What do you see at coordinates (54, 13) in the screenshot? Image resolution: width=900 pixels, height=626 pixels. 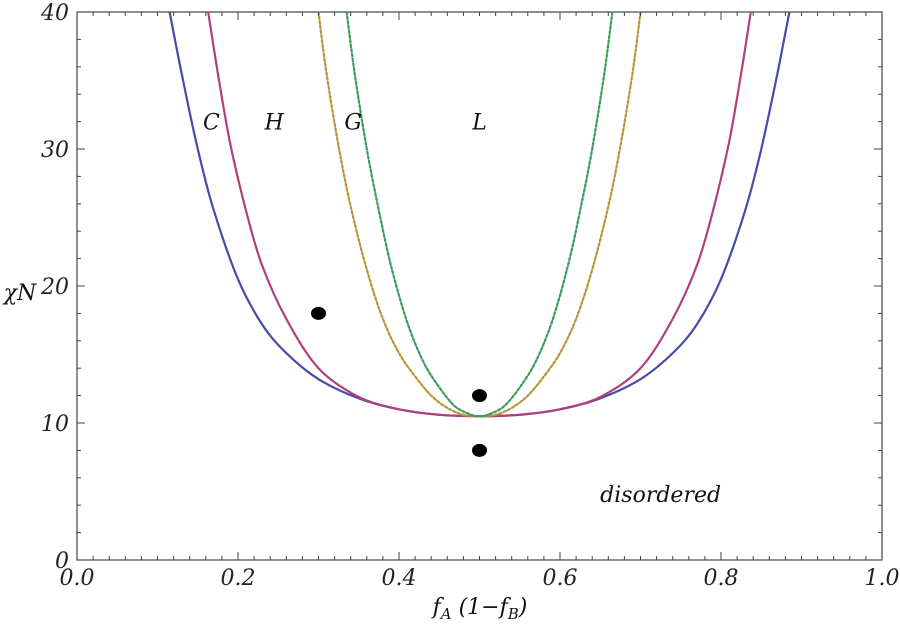 I see `y-tick-label: 40` at bounding box center [54, 13].